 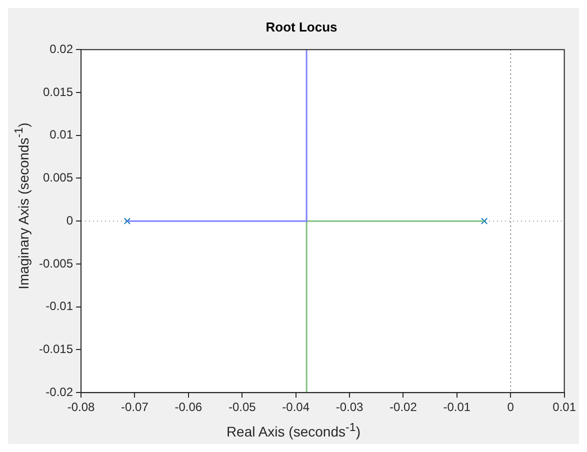 I want to click on x-tick-label: 0, so click(x=510, y=407).